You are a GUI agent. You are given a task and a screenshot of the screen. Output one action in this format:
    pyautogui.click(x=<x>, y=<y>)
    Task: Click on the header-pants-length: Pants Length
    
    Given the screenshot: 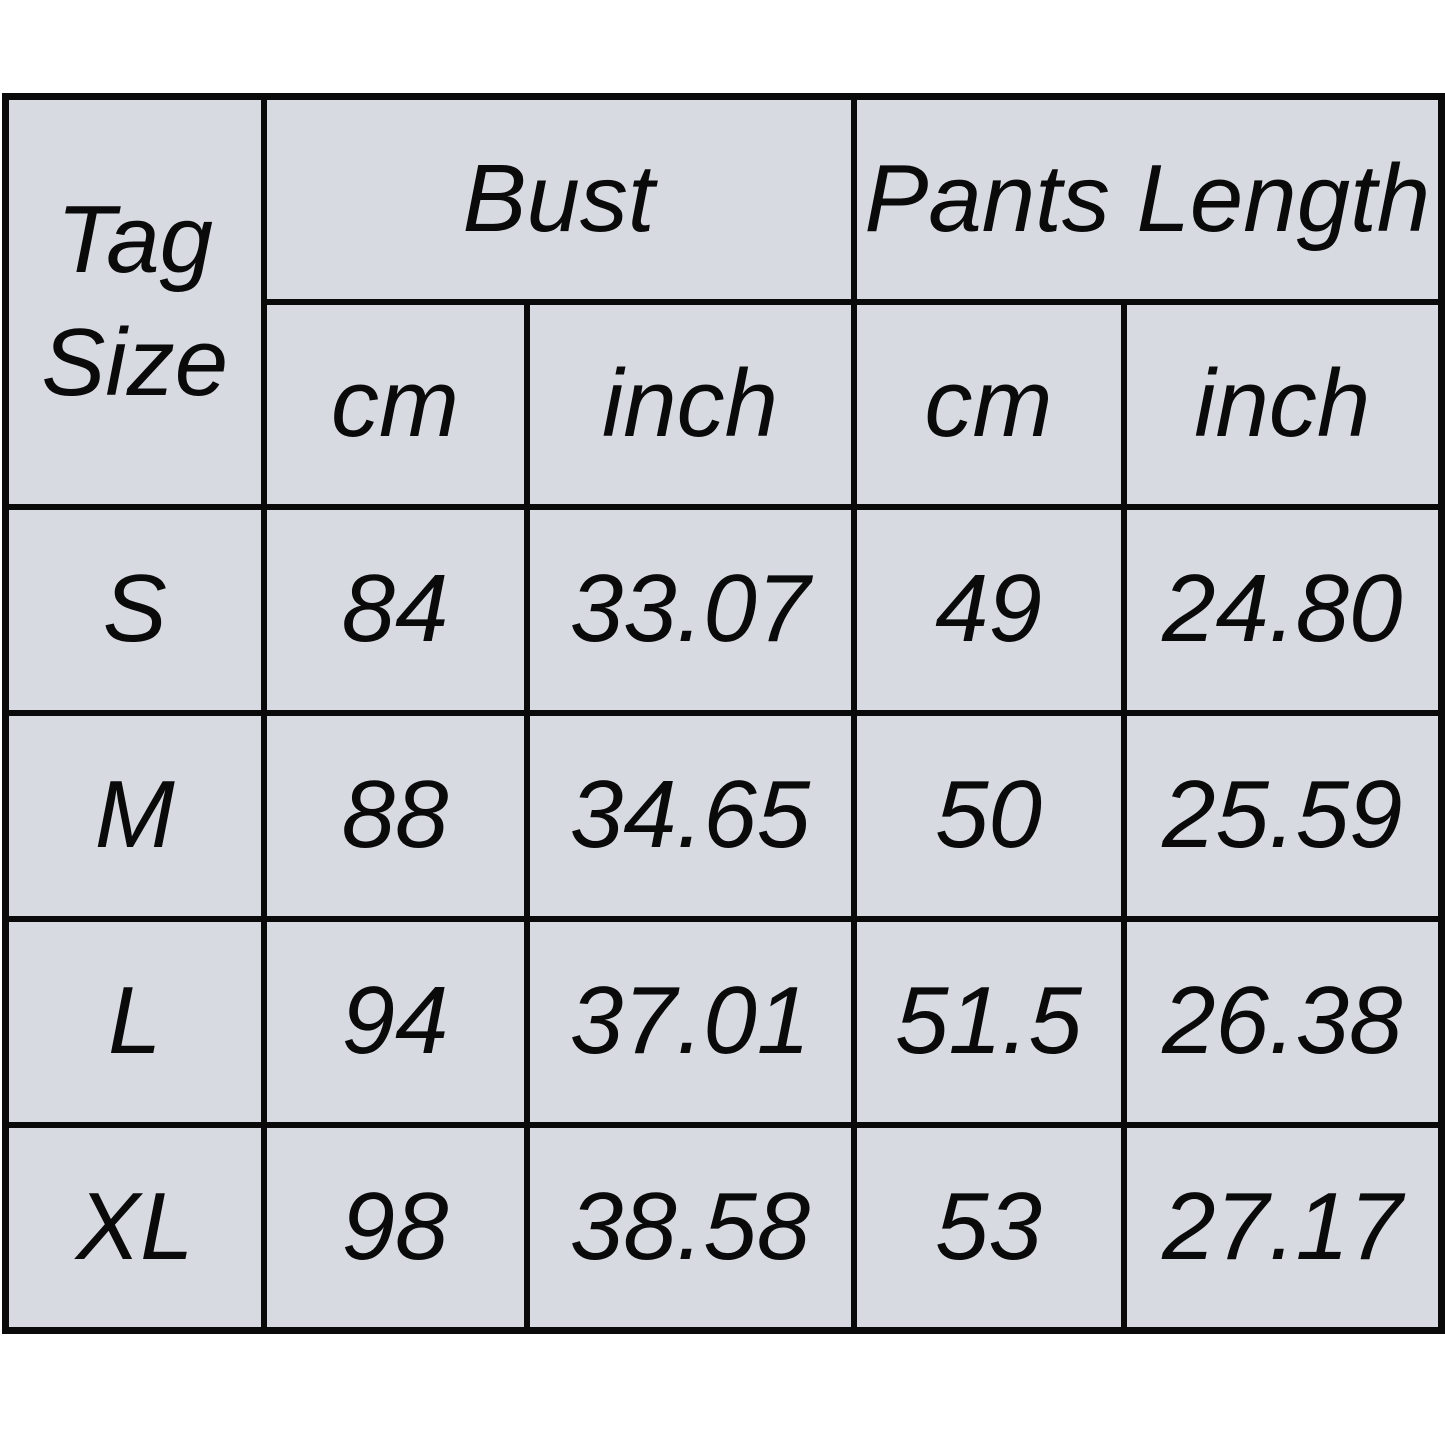 What is the action you would take?
    pyautogui.click(x=1147, y=199)
    